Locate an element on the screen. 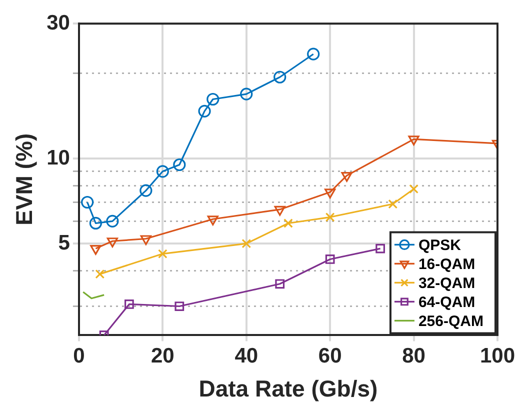 Image resolution: width=526 pixels, height=417 pixels. legend-label: 64-QAM is located at coordinates (447, 302).